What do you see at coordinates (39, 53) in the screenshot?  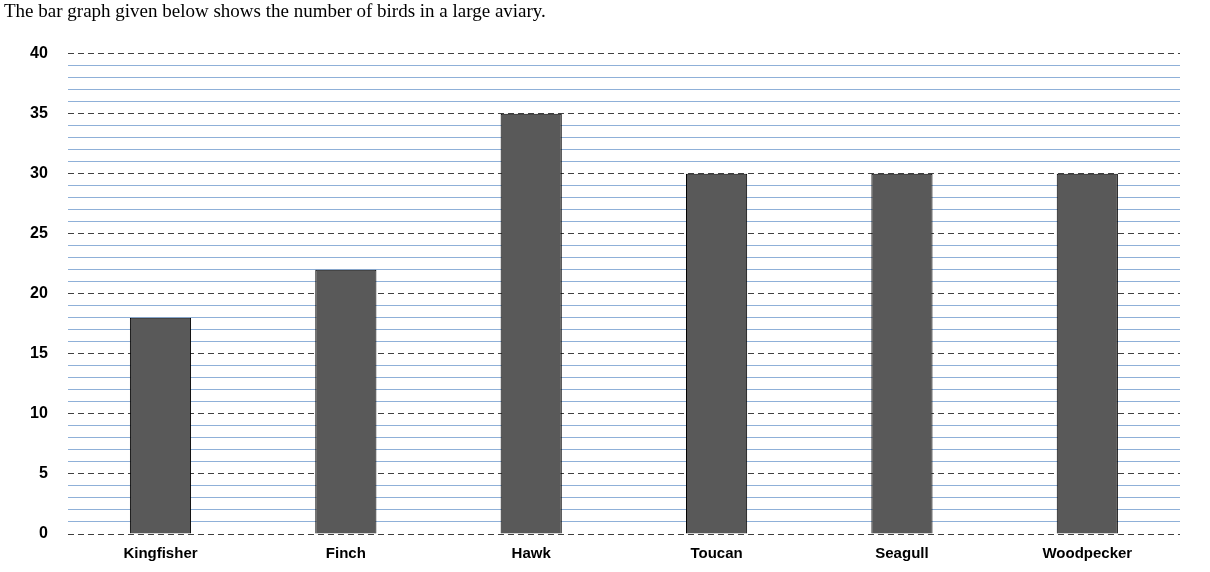 I see `y-tick-label: 40` at bounding box center [39, 53].